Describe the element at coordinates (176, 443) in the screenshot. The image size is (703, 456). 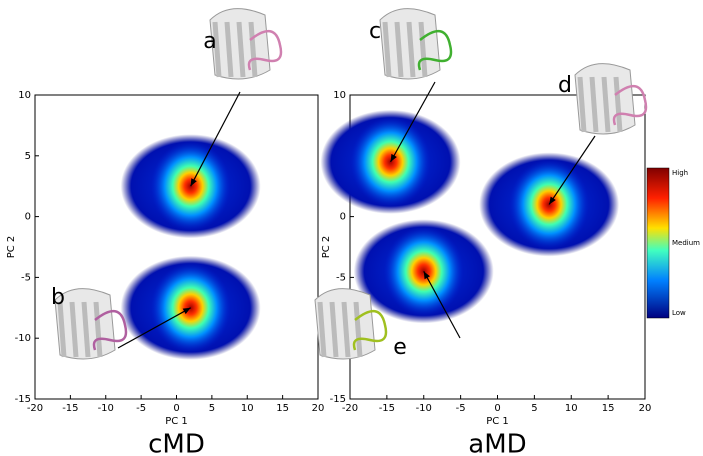
I see `panel-title: cMD` at that location.